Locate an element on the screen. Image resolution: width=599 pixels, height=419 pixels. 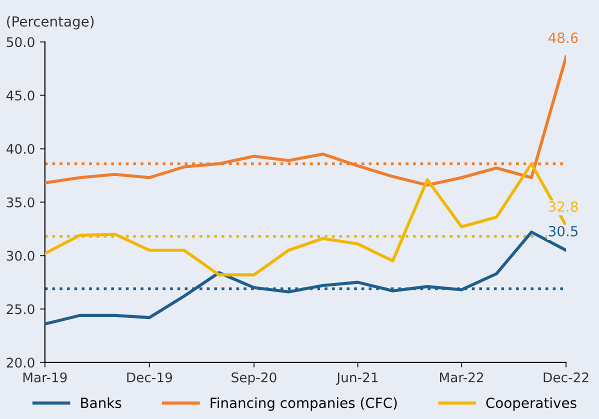
y-tick-label: 50.0 is located at coordinates (20, 42).